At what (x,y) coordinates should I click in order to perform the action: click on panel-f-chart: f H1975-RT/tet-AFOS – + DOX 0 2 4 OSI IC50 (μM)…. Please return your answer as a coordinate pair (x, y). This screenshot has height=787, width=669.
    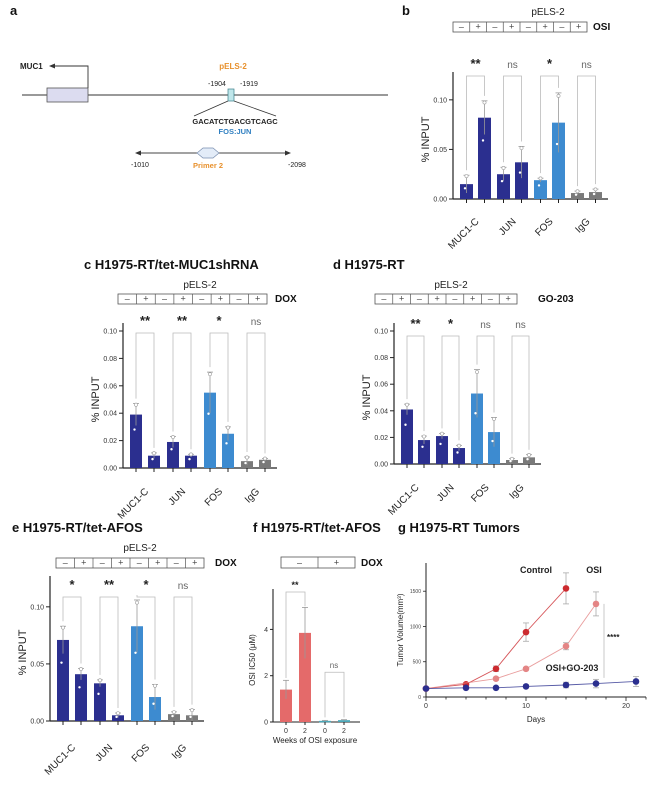
    Looking at the image, I should click on (315, 632).